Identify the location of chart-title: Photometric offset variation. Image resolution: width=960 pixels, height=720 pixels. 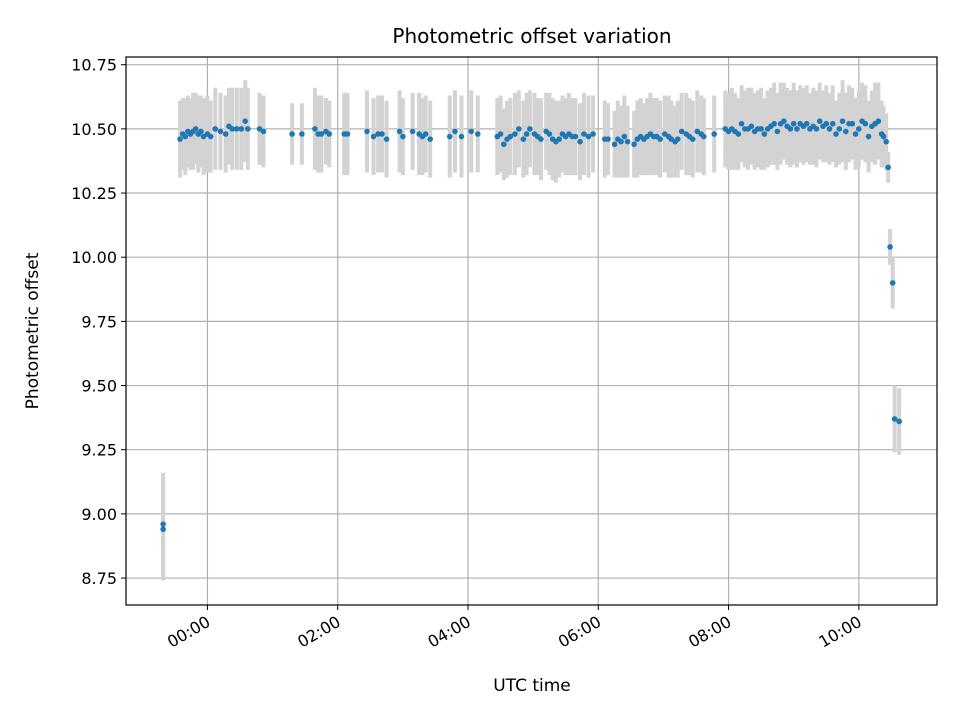
(531, 36).